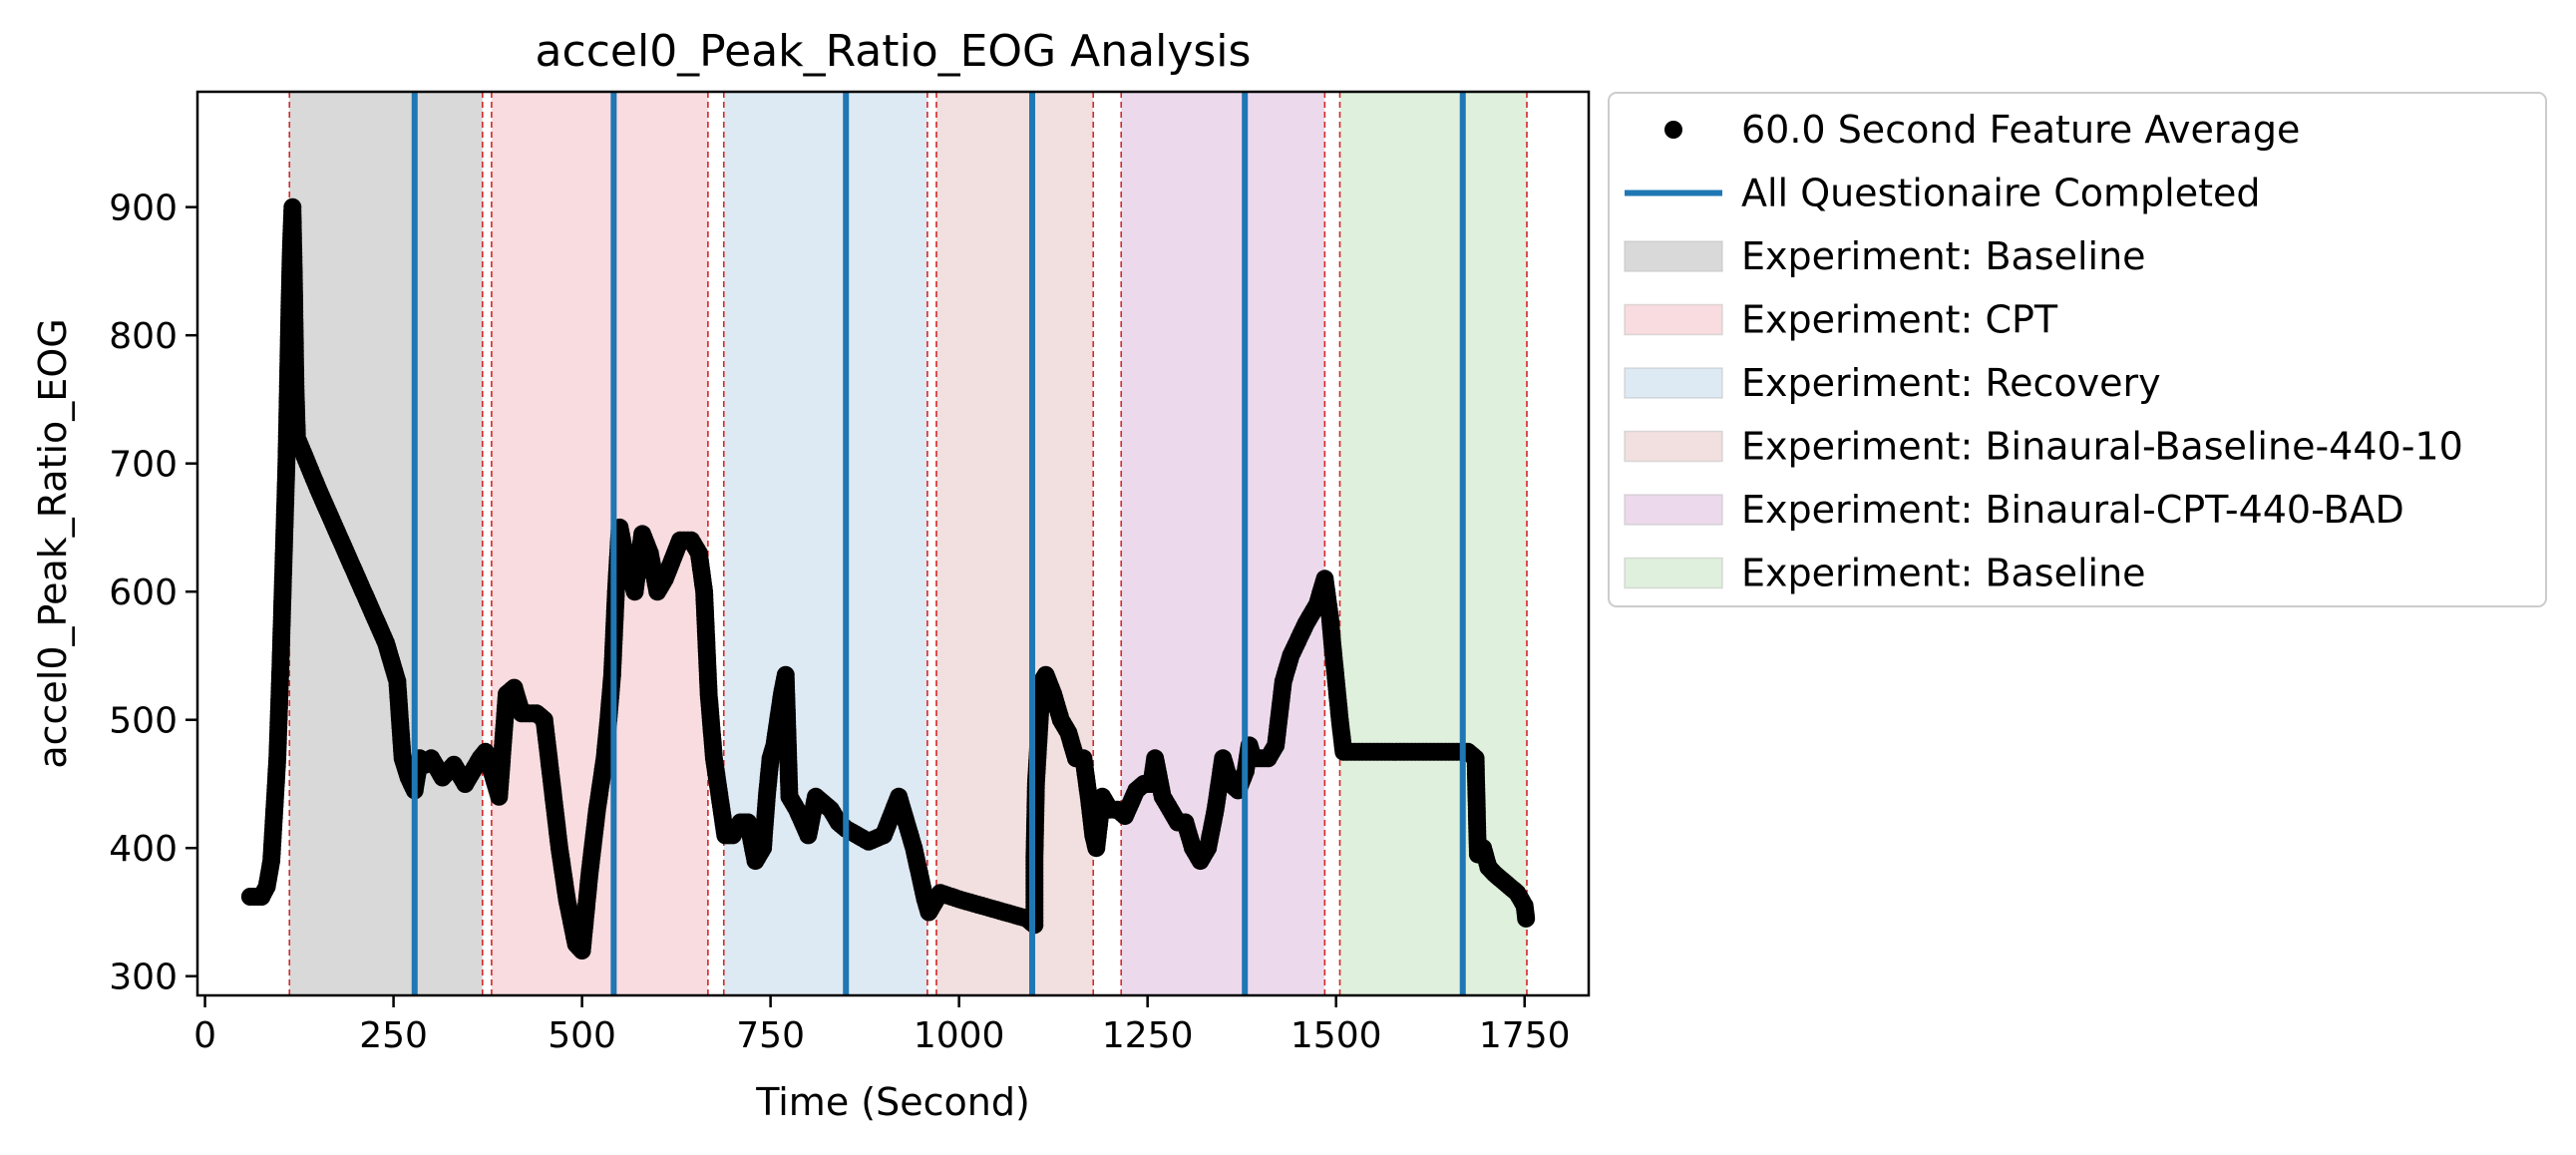  What do you see at coordinates (2001, 193) in the screenshot?
I see `legend-label: All Questionaire Completed` at bounding box center [2001, 193].